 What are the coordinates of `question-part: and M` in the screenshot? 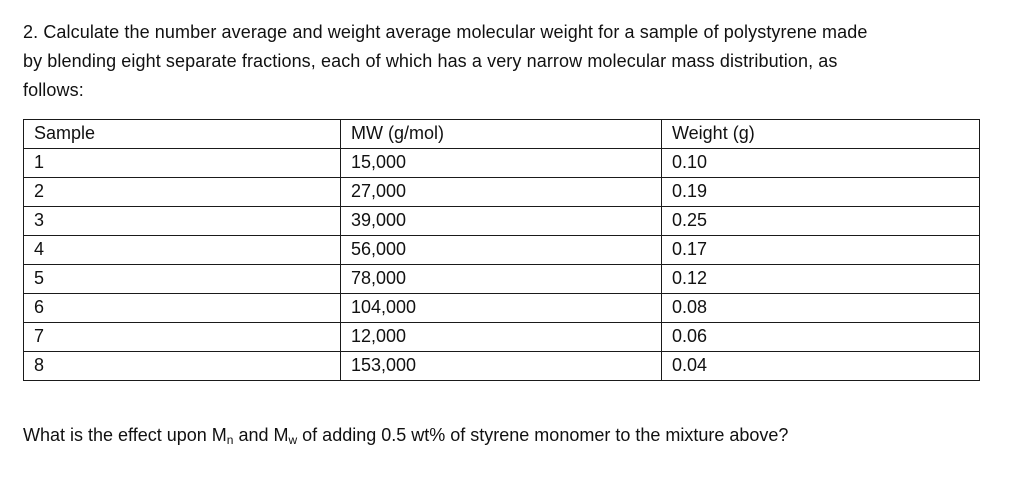 It's located at (261, 435).